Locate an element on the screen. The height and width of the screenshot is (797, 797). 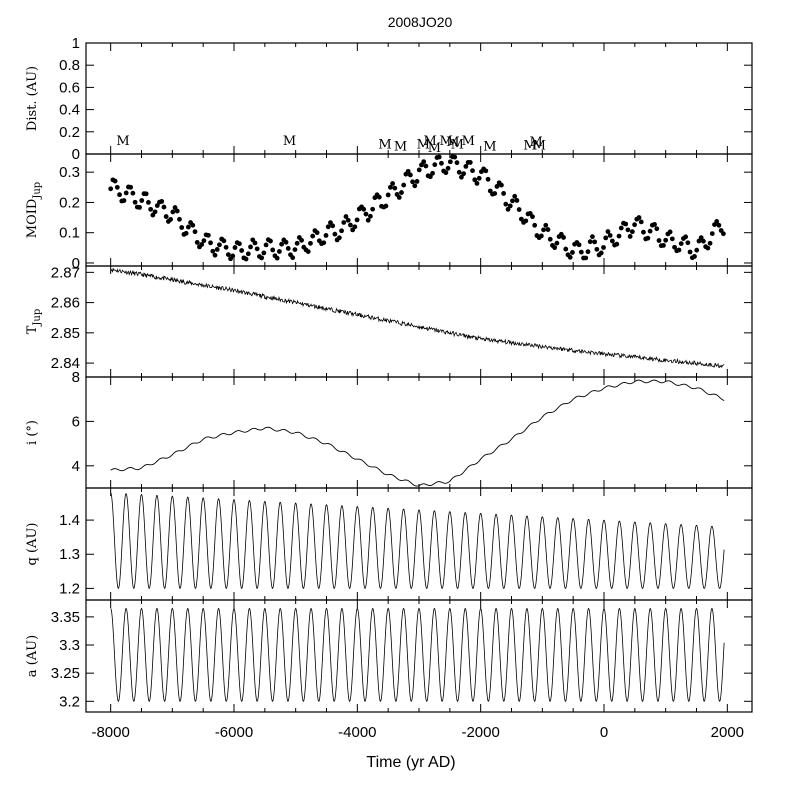
chart-title: 2008JO20 is located at coordinates (420, 22).